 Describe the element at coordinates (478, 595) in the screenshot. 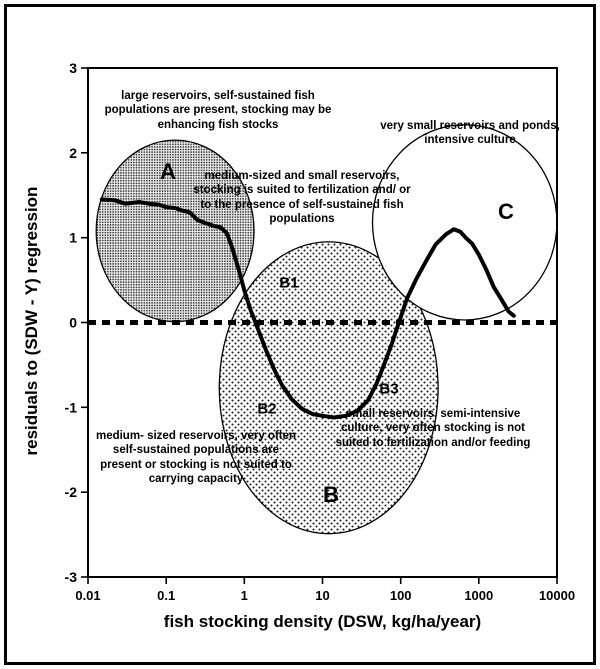

I see `x-tick-label: 1000` at that location.